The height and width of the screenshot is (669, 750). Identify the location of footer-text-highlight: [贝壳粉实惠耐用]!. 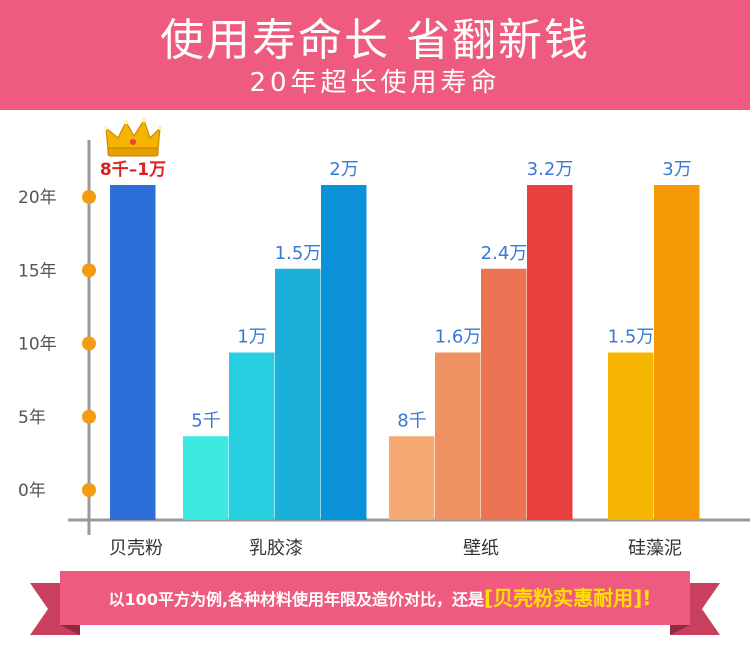
(568, 598).